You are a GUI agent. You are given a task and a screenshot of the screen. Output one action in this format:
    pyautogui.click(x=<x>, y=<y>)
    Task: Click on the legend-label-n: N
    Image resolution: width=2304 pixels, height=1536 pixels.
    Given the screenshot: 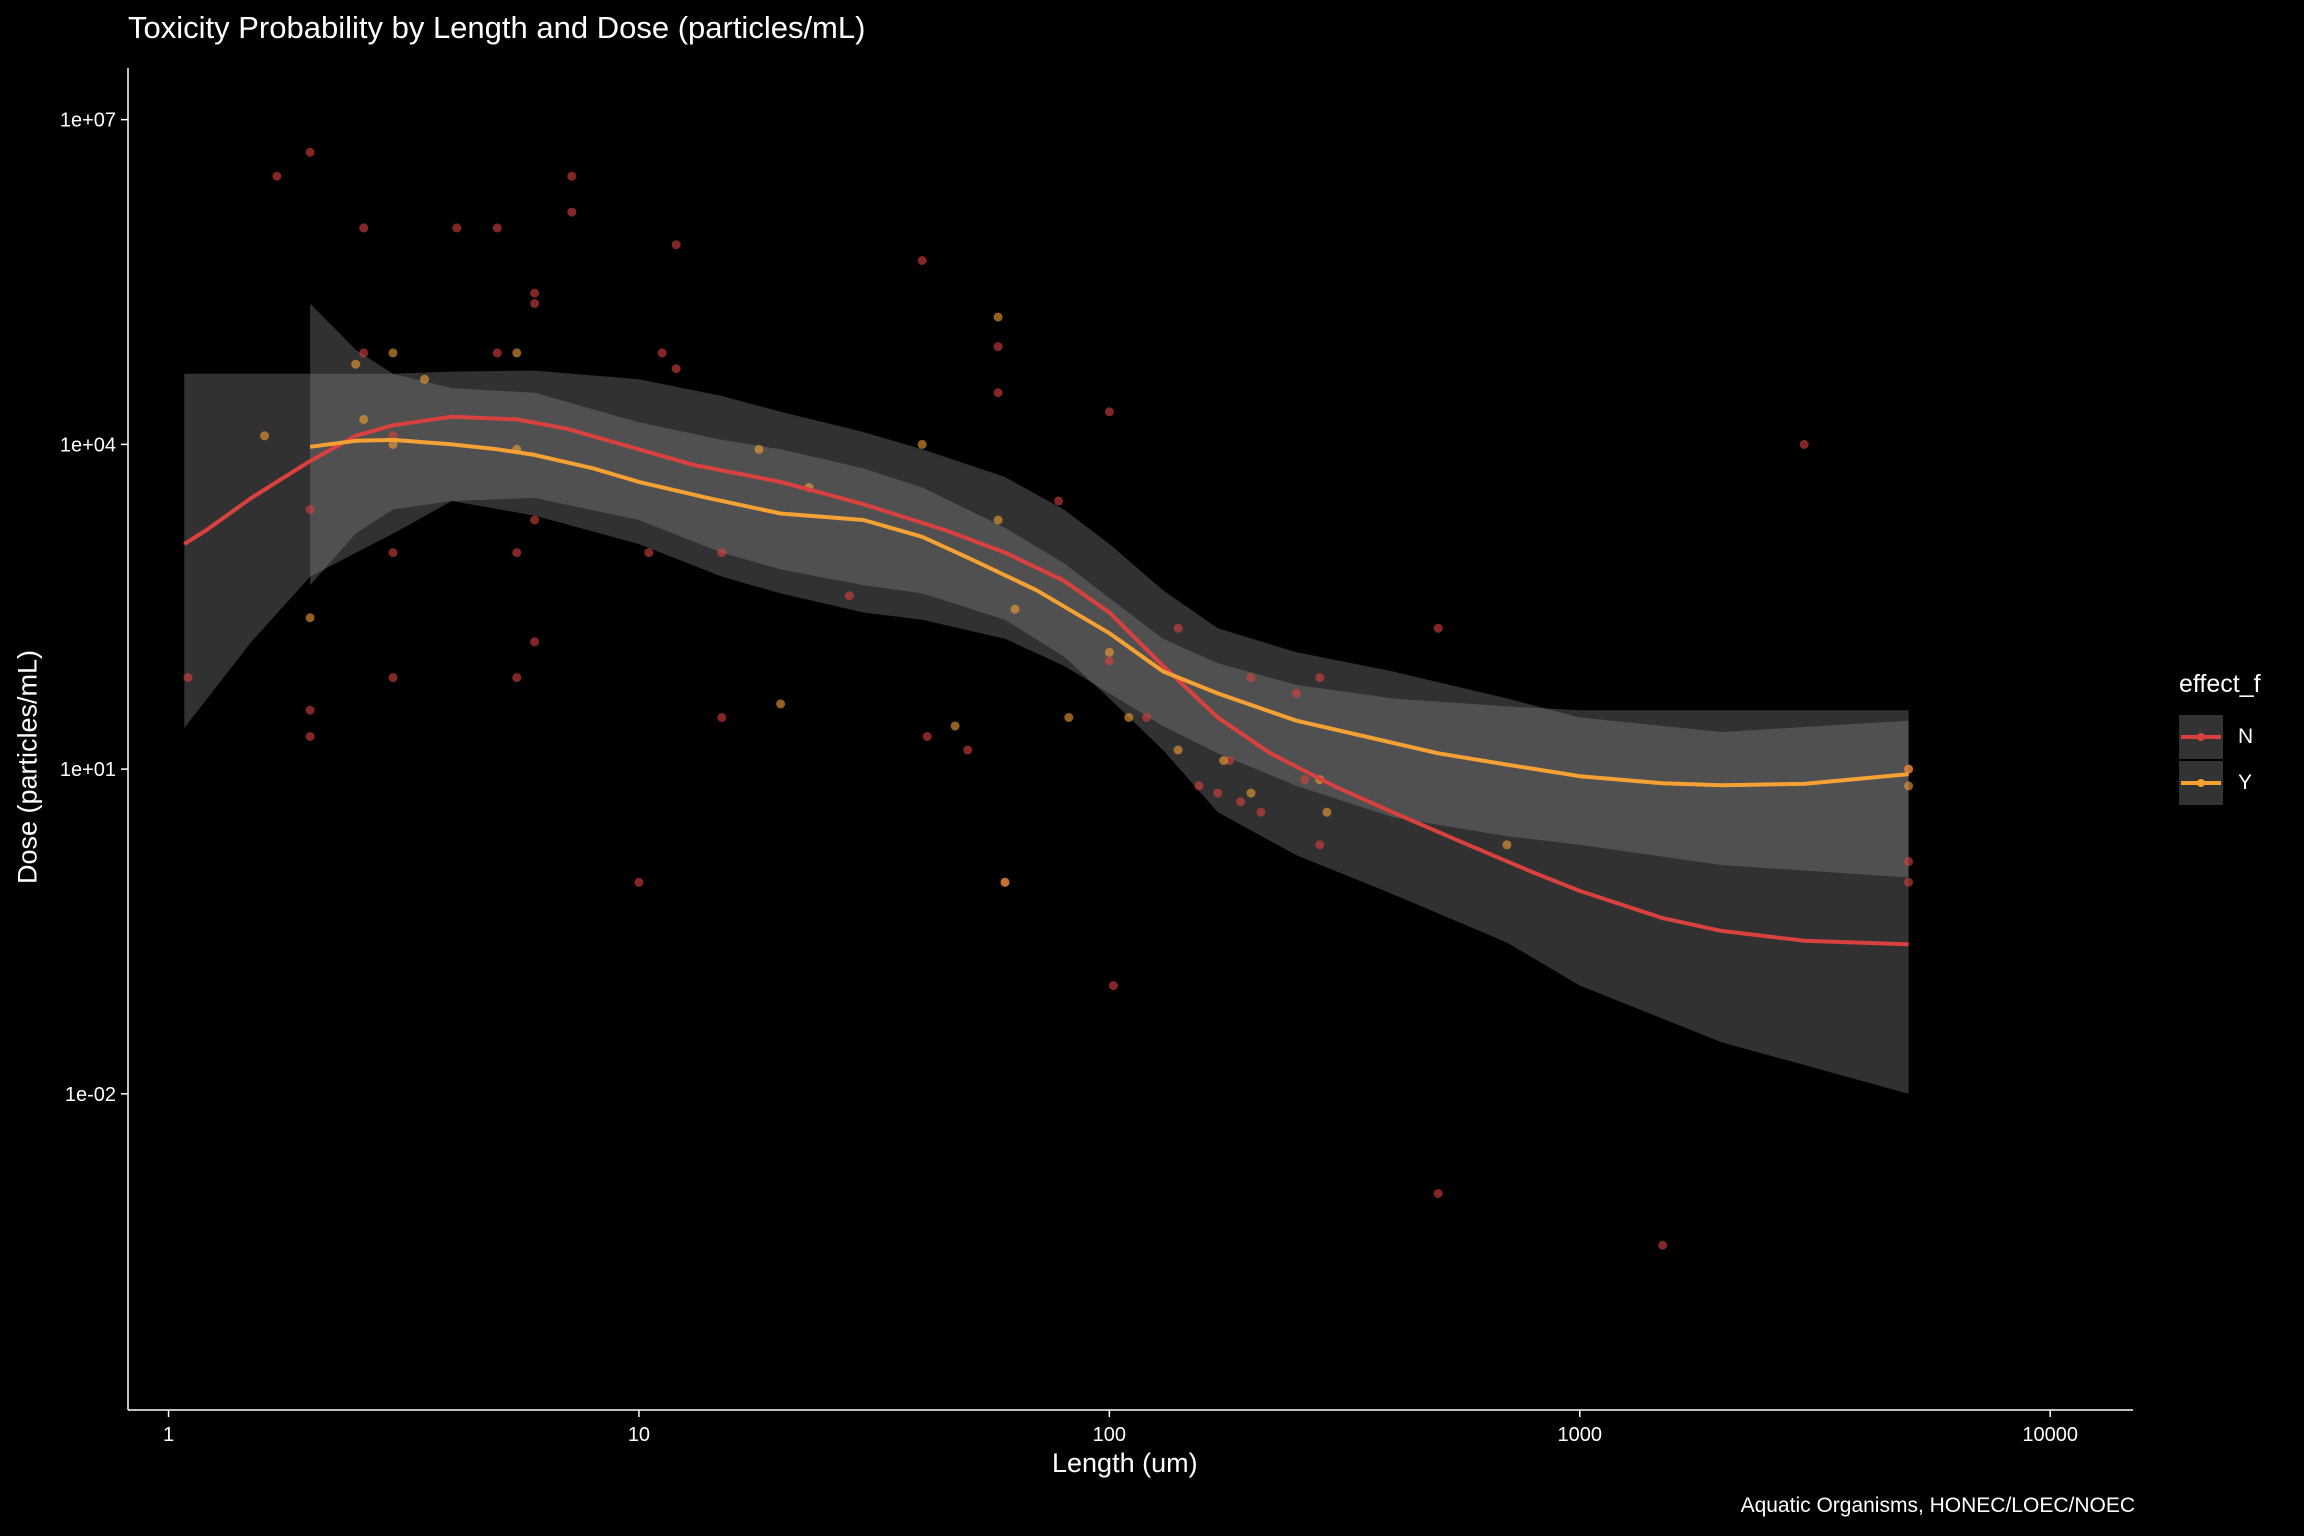 What is the action you would take?
    pyautogui.click(x=2246, y=736)
    